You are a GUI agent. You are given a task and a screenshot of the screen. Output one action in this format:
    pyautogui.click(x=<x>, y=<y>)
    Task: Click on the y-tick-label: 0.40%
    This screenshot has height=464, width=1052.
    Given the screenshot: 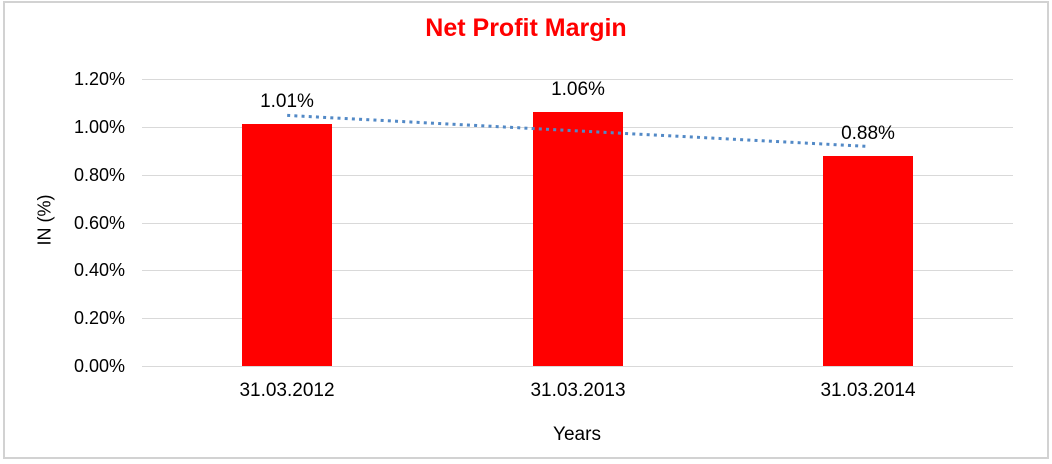 What is the action you would take?
    pyautogui.click(x=99, y=270)
    